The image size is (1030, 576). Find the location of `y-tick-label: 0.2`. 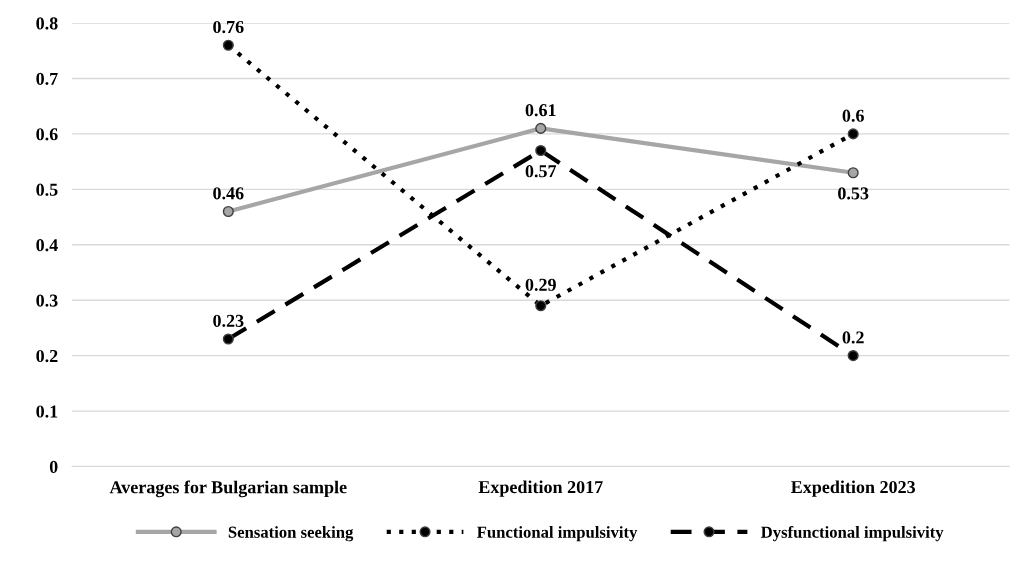

y-tick-label: 0.2 is located at coordinates (47, 356).